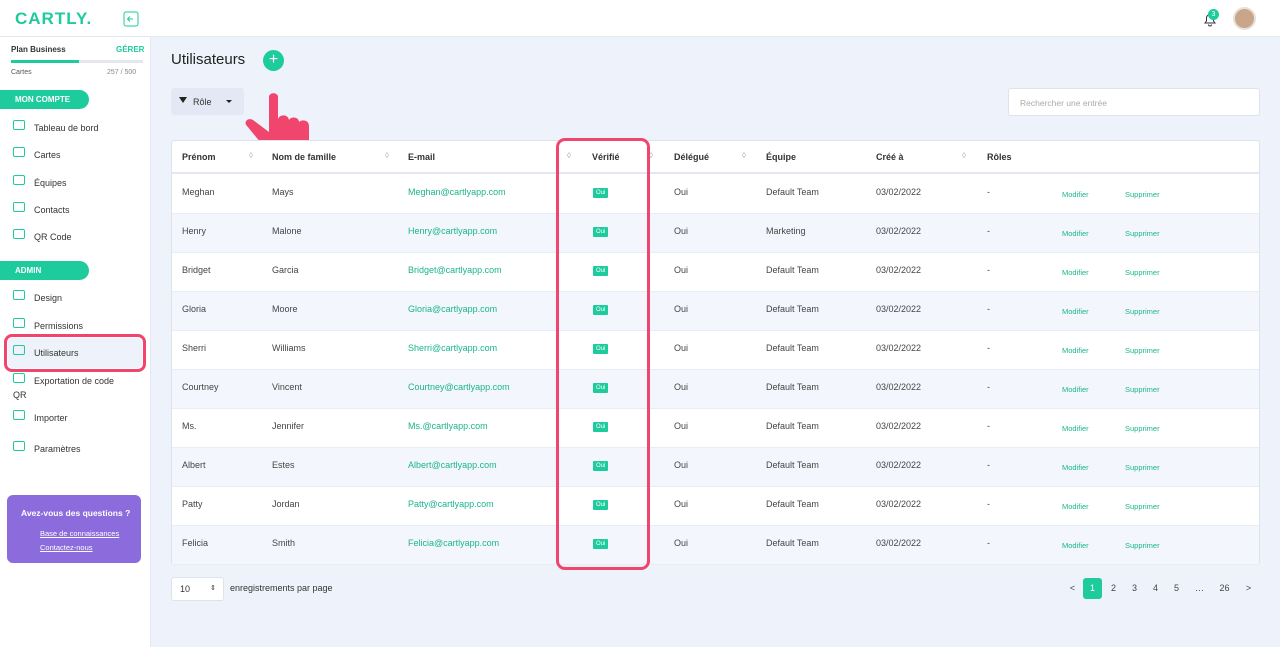  Describe the element at coordinates (56, 353) in the screenshot. I see `menu-item: Utilisateurs` at that location.